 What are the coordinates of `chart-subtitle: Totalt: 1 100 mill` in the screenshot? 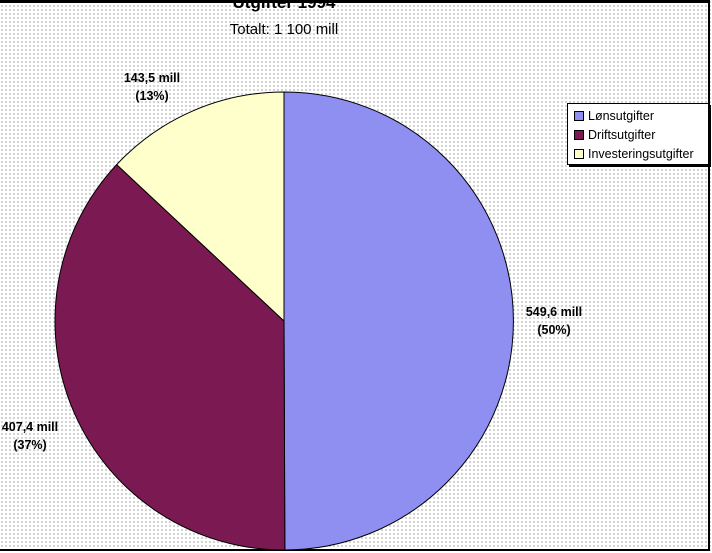 It's located at (284, 29).